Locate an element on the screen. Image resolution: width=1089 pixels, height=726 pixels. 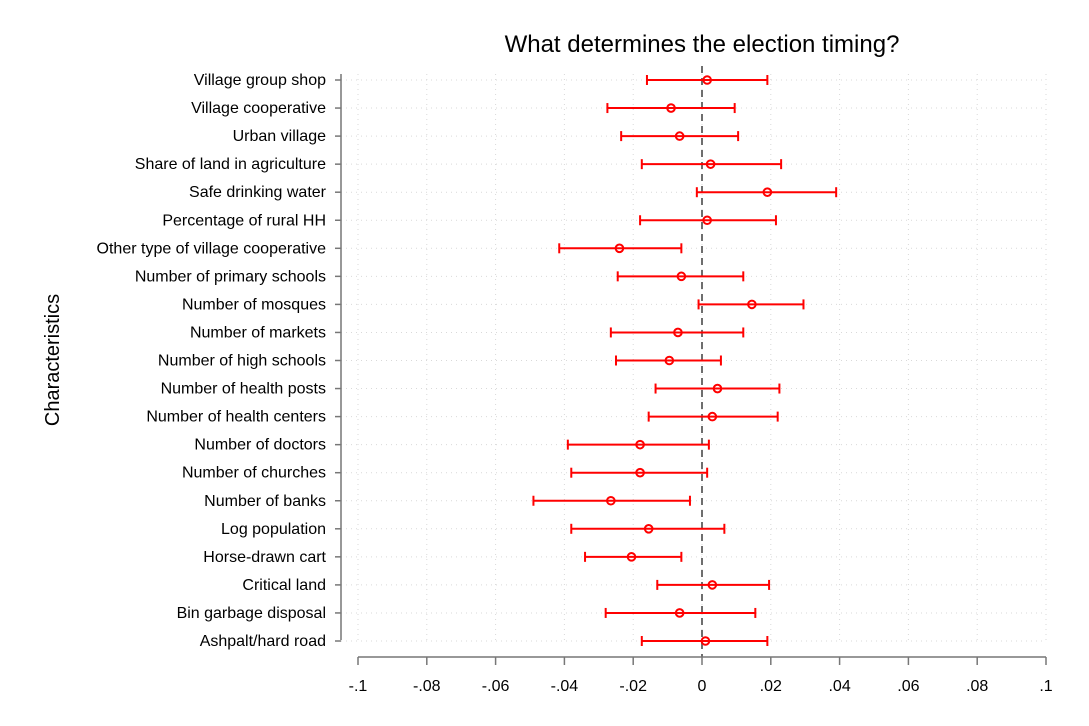
x-tick-label: -.08 is located at coordinates (427, 686).